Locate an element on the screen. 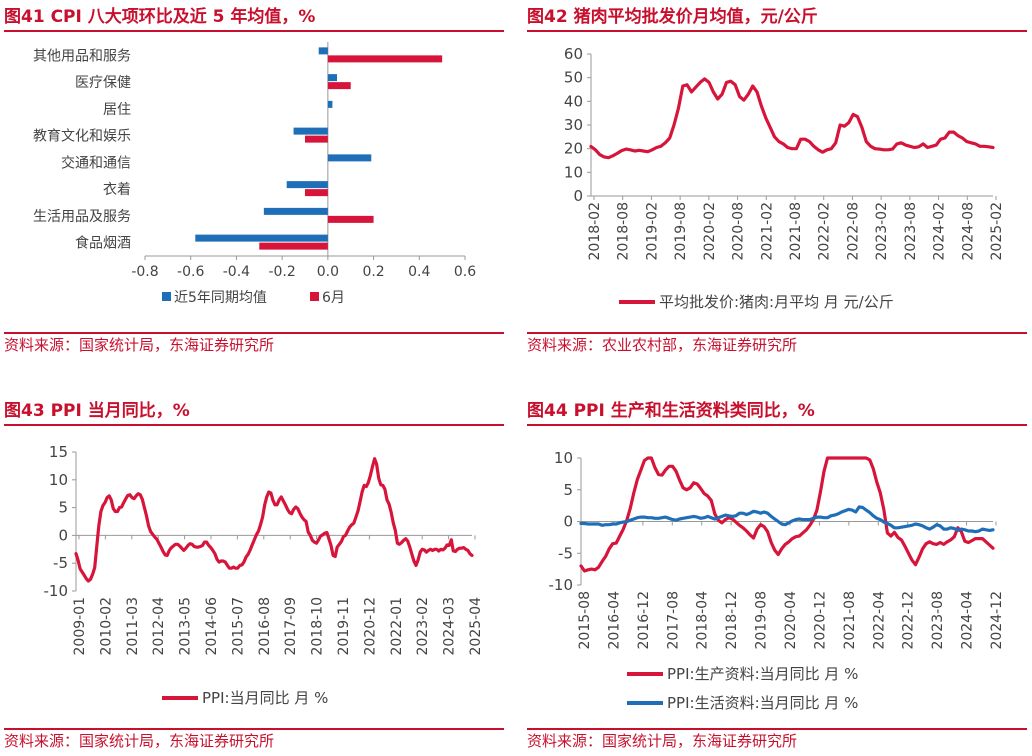  legend-label: PPI:生产资料:当月同比 月 % is located at coordinates (762, 674).